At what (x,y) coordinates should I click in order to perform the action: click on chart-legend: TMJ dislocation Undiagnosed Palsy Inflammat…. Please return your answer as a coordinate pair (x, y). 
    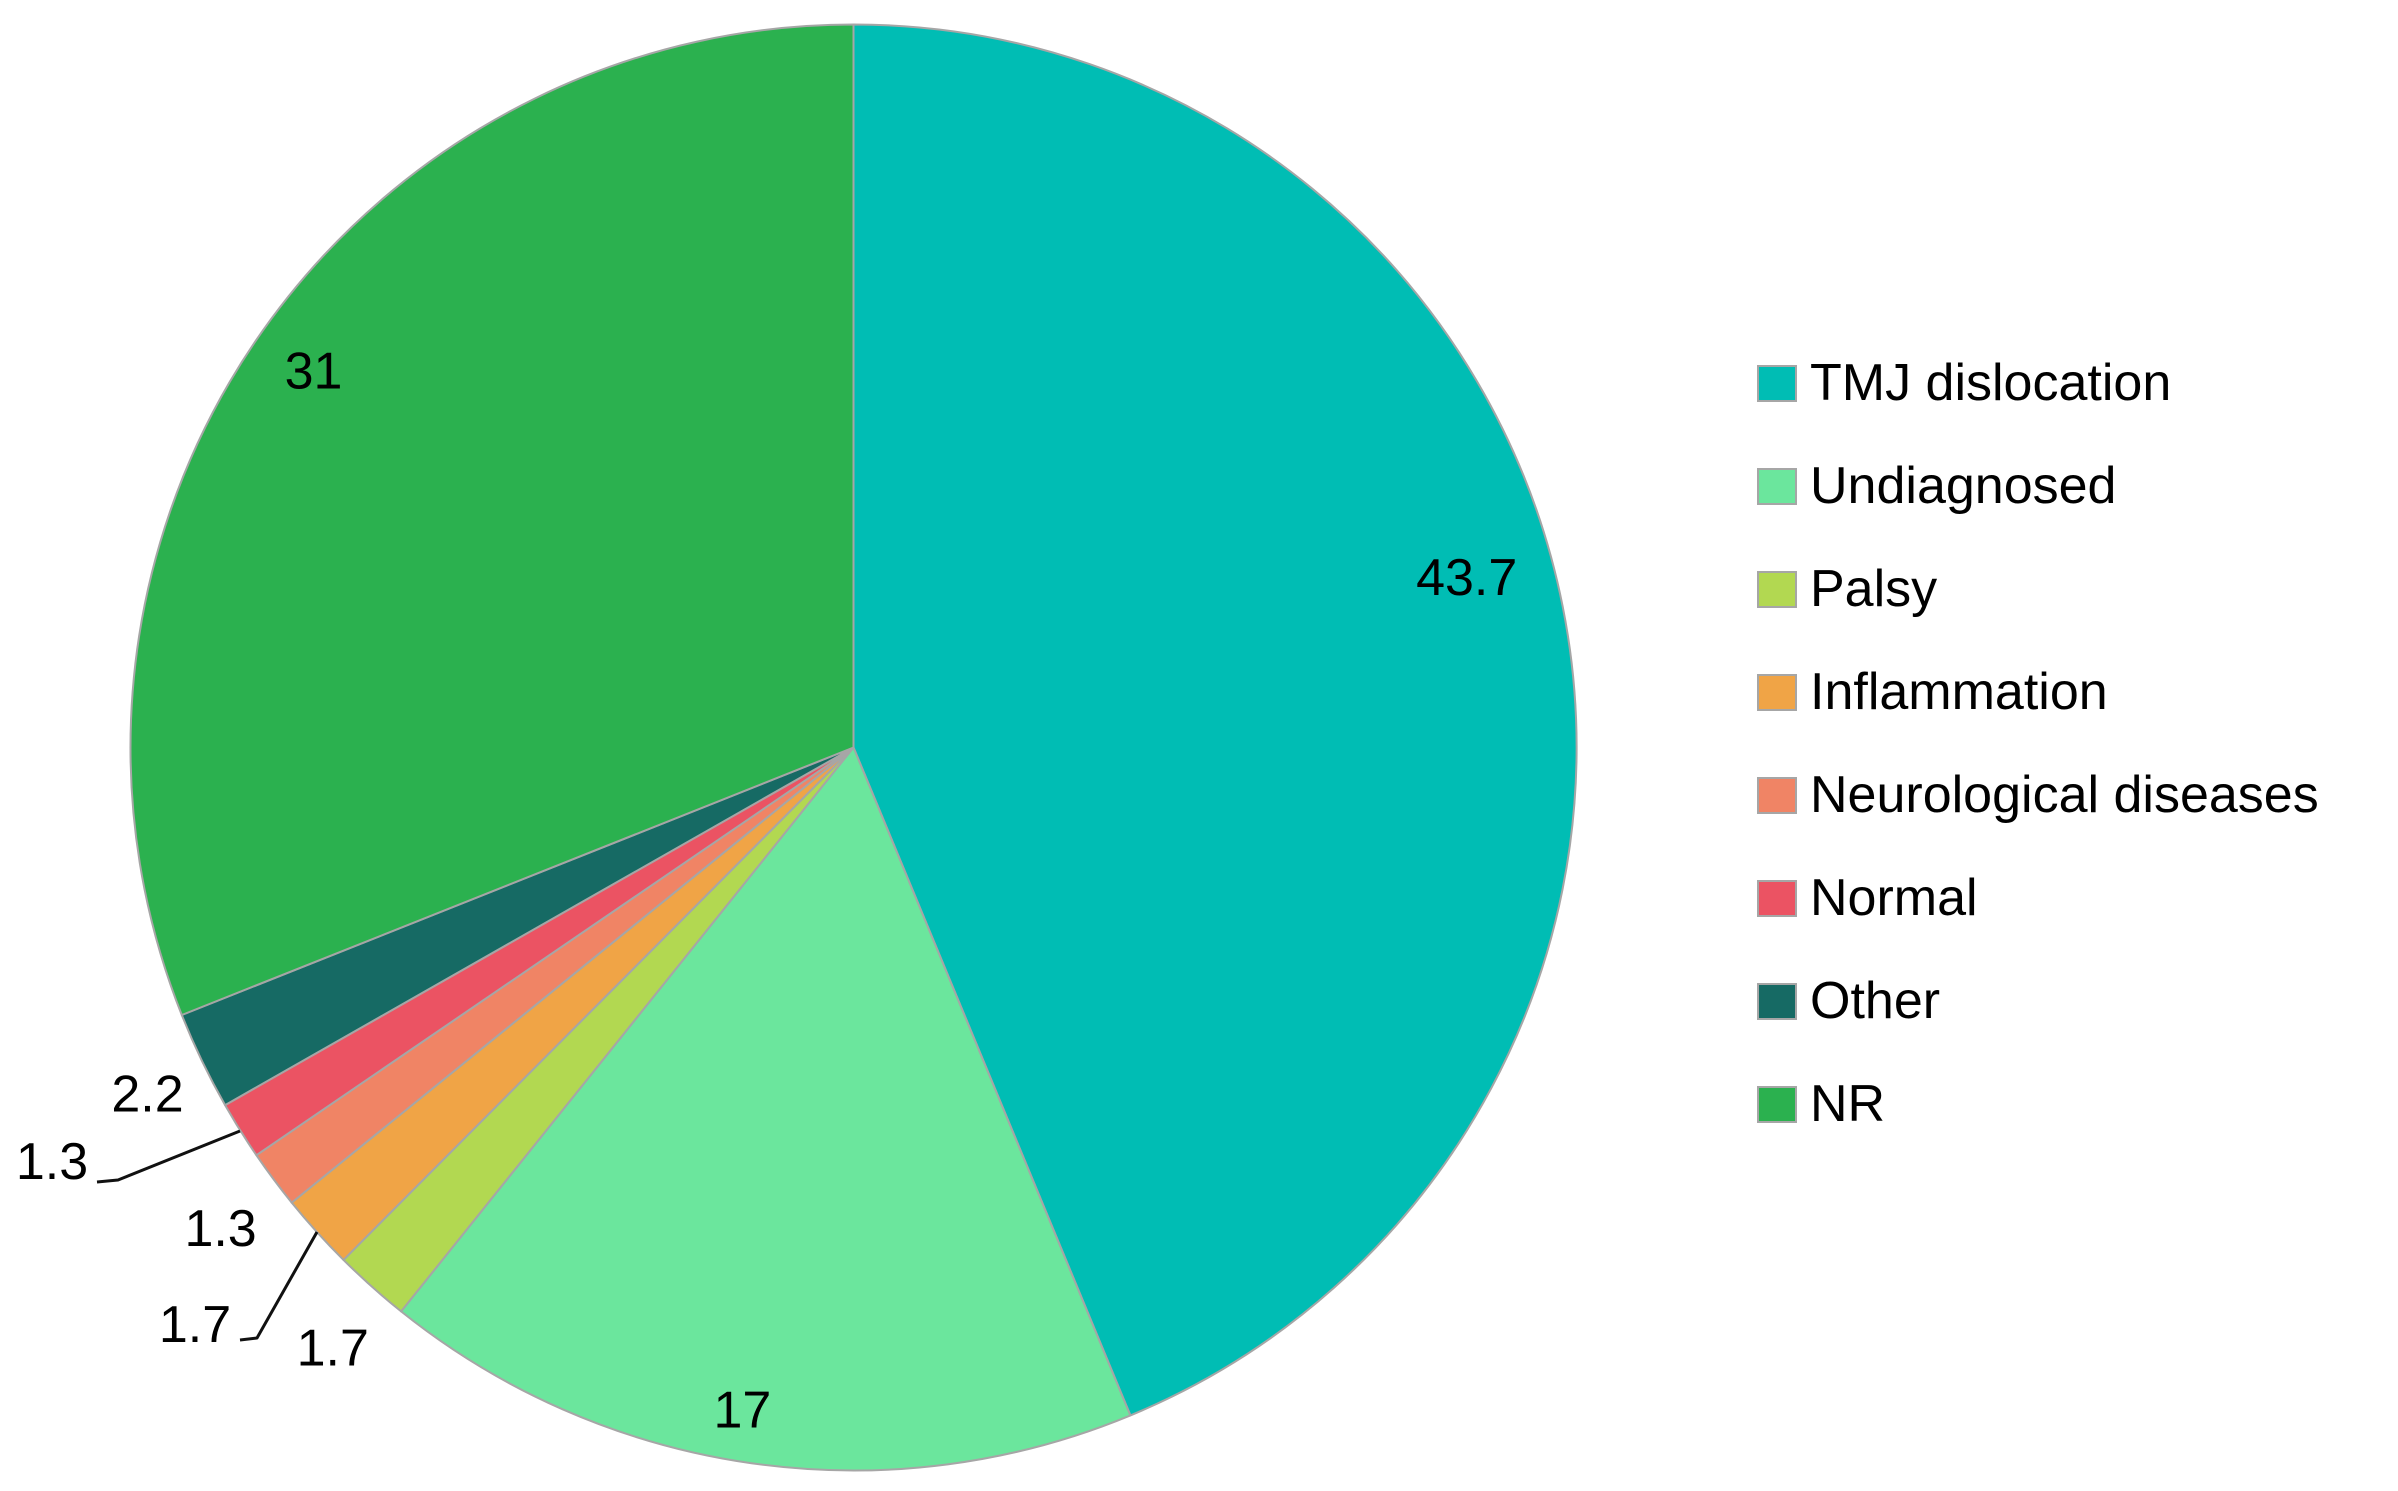
    Looking at the image, I should click on (2038, 769).